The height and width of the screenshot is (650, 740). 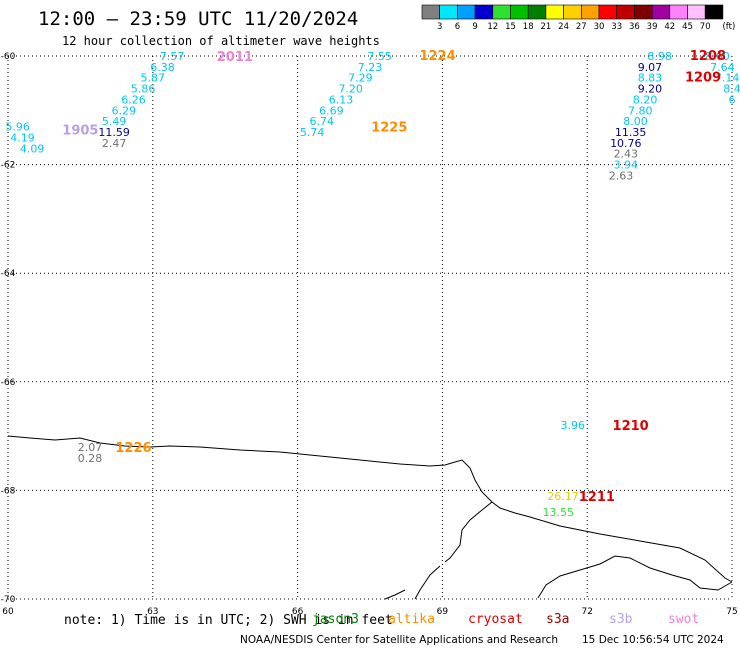 What do you see at coordinates (510, 27) in the screenshot?
I see `legend-label: 15` at bounding box center [510, 27].